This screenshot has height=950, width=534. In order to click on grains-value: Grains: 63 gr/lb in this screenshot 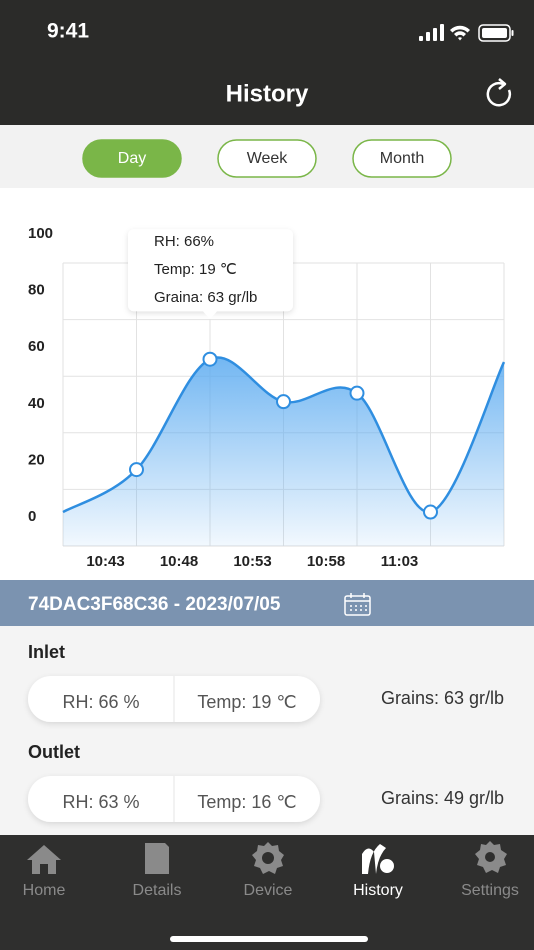, I will do `click(442, 698)`.